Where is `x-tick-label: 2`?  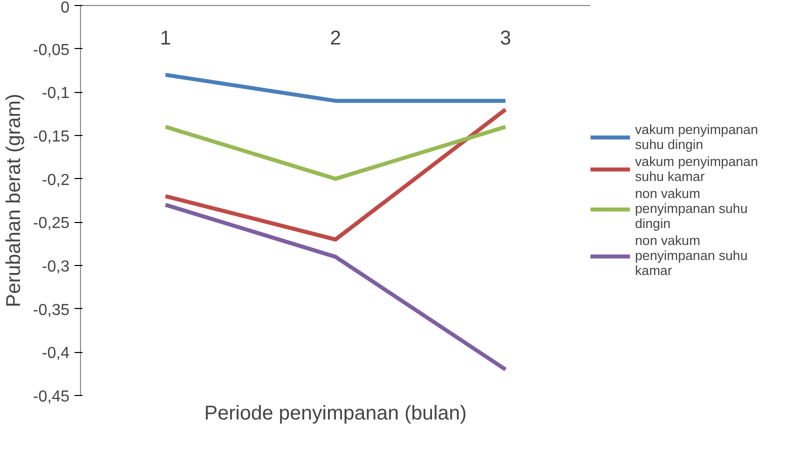 x-tick-label: 2 is located at coordinates (336, 39).